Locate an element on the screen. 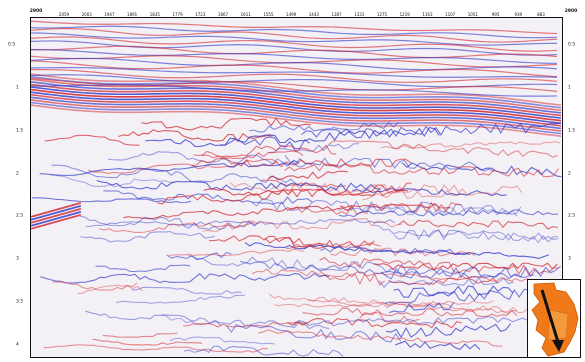 Image resolution: width=585 pixels, height=362 pixels. trace-label: 1331 is located at coordinates (359, 14).